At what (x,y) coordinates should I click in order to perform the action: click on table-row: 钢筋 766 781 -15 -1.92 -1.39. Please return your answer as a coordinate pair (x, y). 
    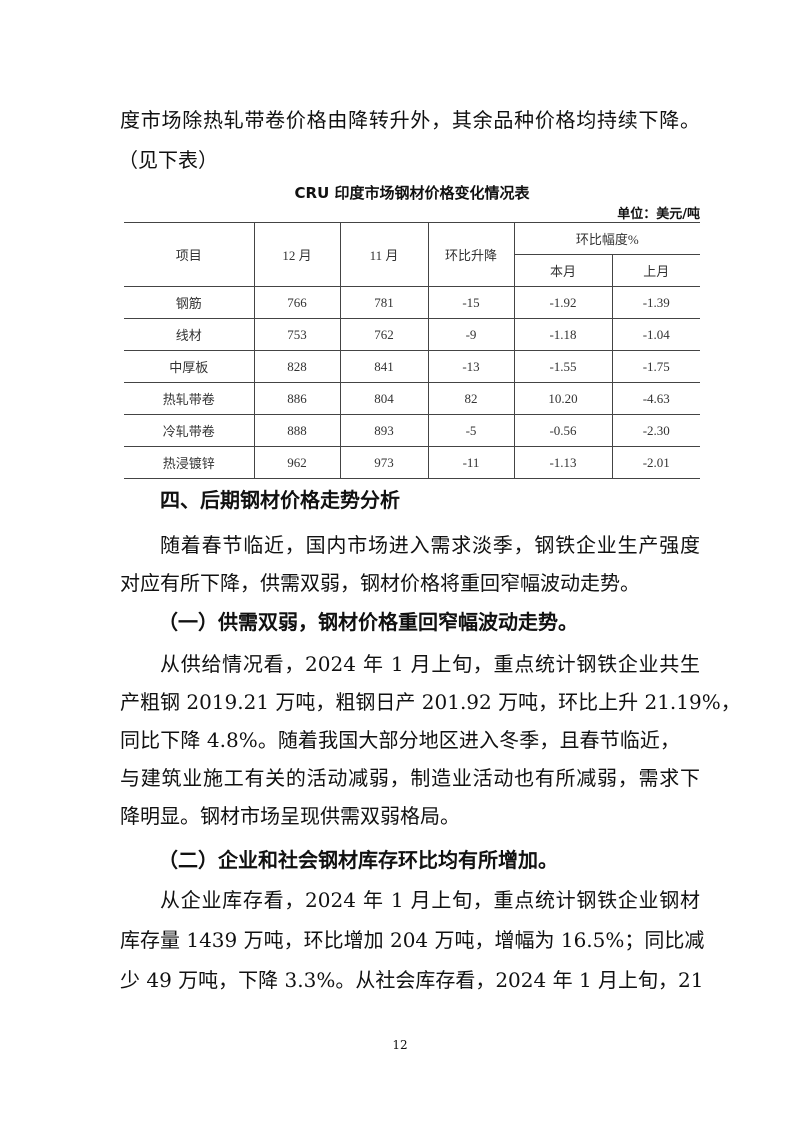
    Looking at the image, I should click on (412, 302).